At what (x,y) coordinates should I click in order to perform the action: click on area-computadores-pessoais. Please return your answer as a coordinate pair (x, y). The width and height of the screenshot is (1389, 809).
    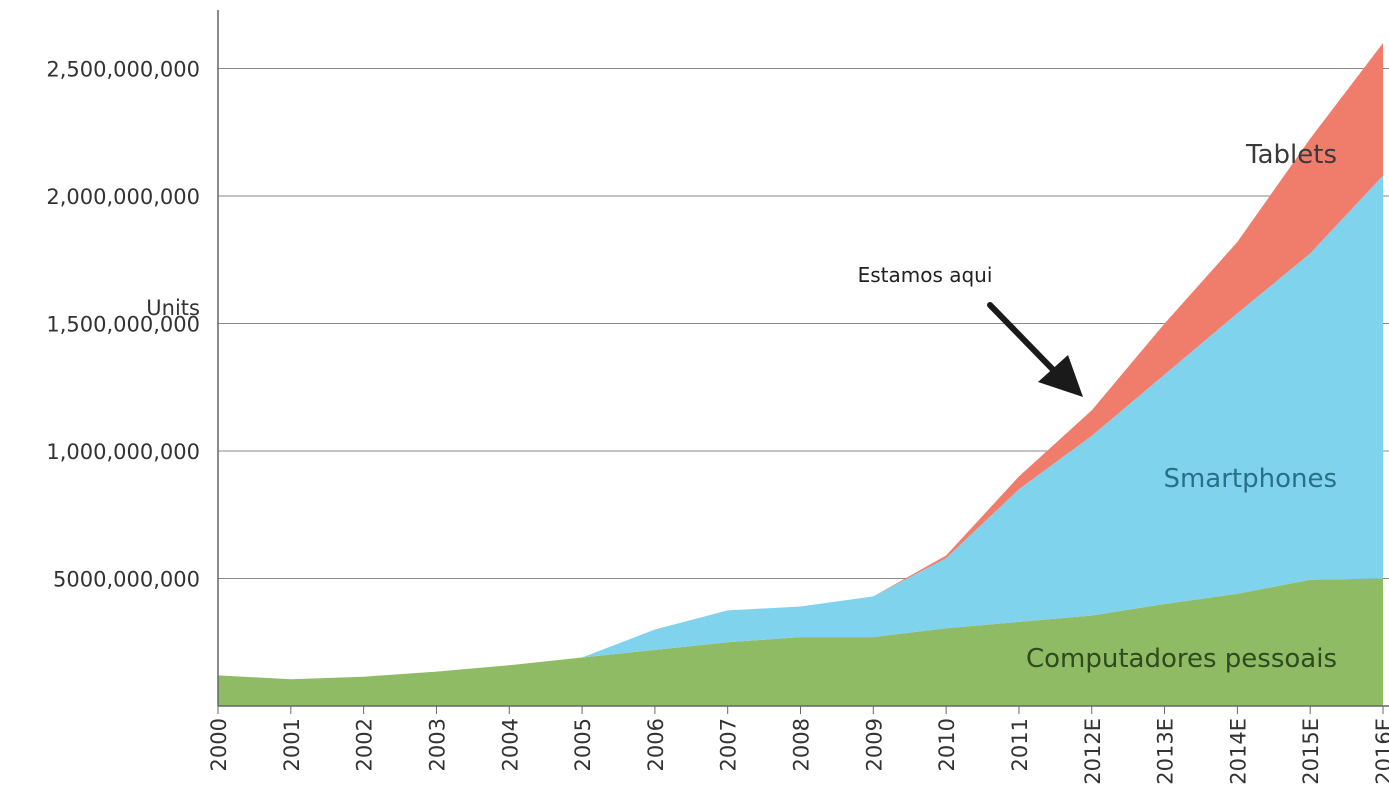
    Looking at the image, I should click on (800, 642).